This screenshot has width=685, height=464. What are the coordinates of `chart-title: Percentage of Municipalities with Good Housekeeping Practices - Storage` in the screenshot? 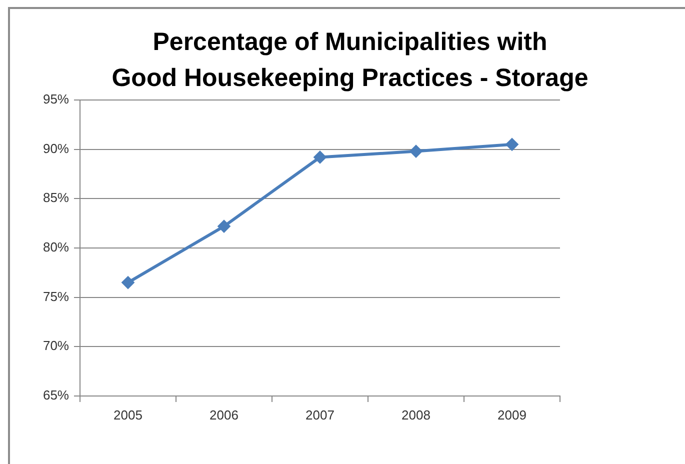 It's located at (350, 59).